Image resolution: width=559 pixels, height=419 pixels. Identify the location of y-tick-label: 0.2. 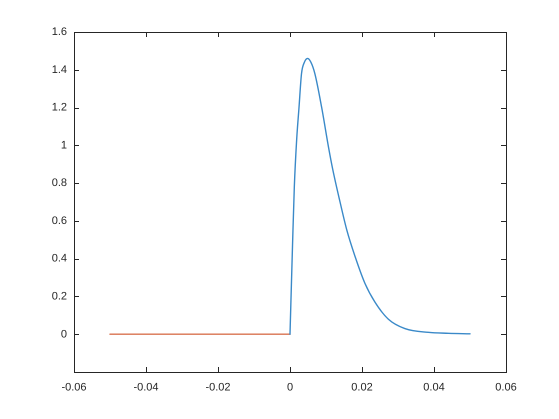
(59, 296).